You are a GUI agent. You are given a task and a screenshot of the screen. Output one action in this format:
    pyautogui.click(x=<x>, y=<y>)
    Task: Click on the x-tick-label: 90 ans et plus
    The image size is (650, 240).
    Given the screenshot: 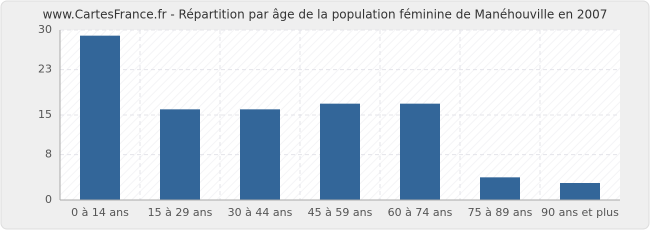 What is the action you would take?
    pyautogui.click(x=580, y=212)
    